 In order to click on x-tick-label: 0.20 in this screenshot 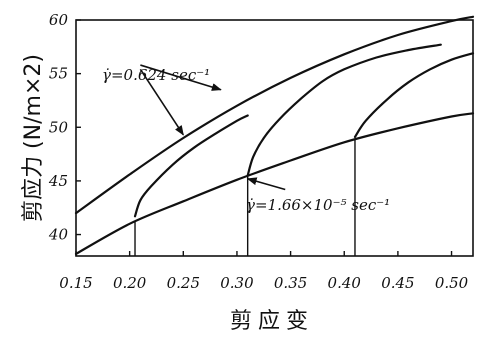, I will do `click(130, 283)`.